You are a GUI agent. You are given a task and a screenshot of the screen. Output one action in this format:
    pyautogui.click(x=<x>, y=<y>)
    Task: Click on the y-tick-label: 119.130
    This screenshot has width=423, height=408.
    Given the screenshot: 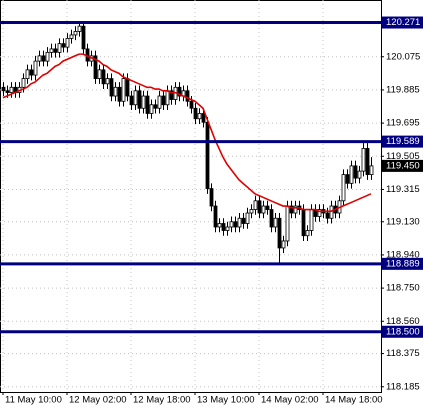 What is the action you would take?
    pyautogui.click(x=403, y=221)
    